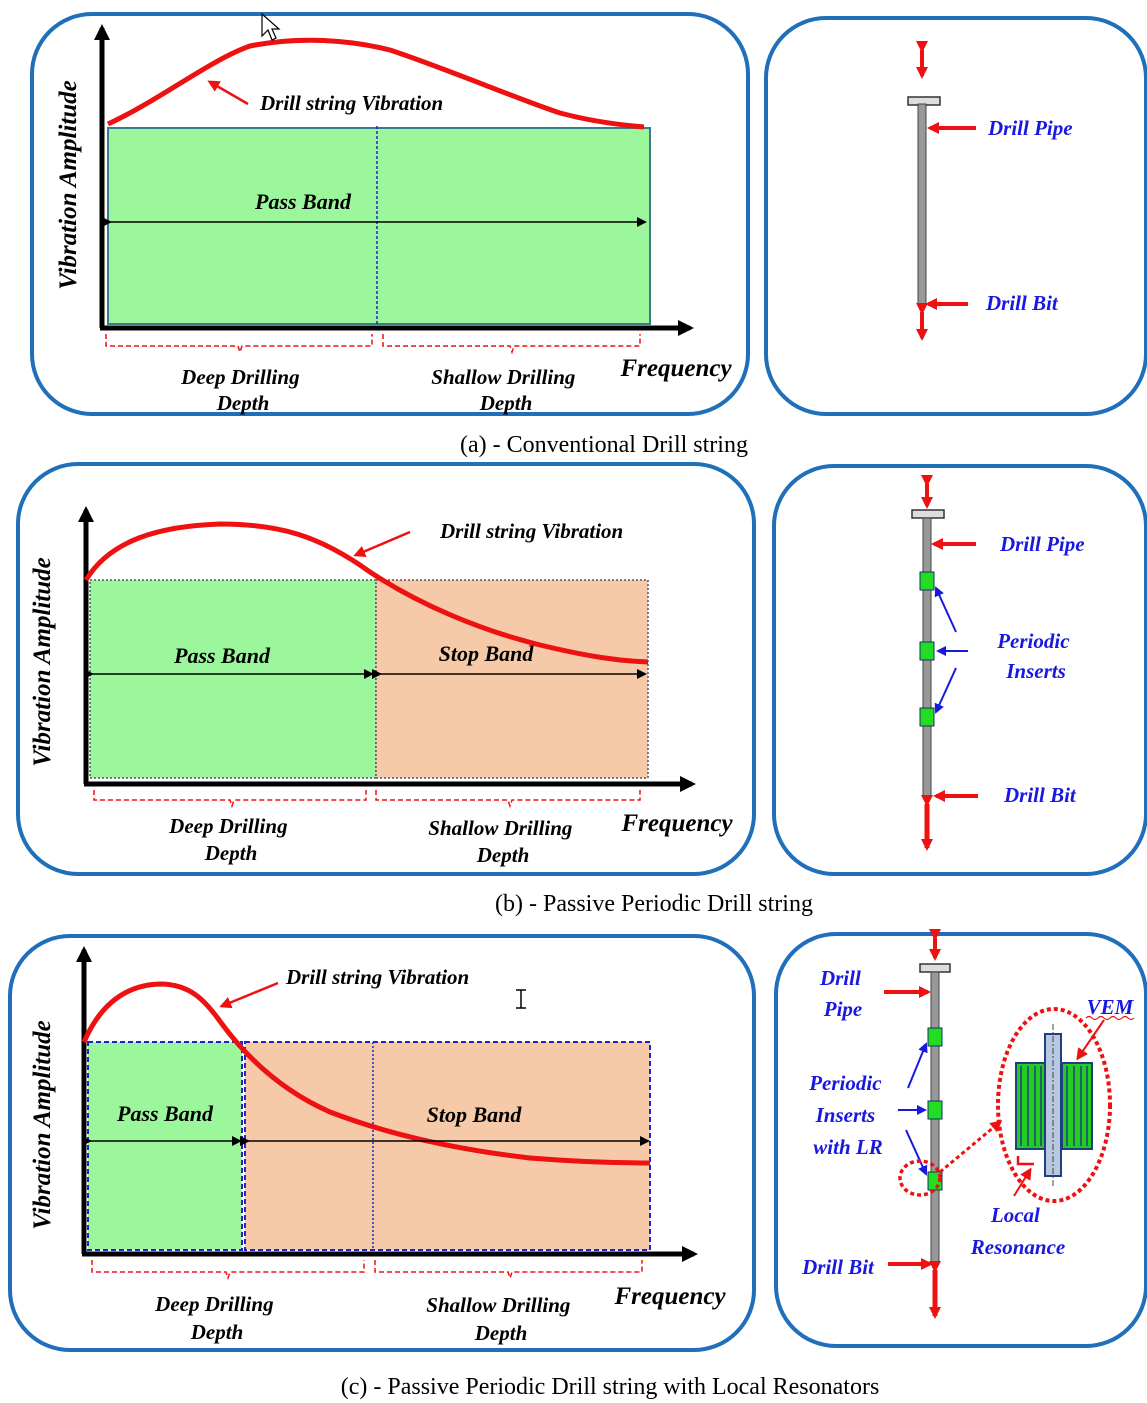  What do you see at coordinates (928, 514) in the screenshot?
I see `panel-b-pipe-cap` at bounding box center [928, 514].